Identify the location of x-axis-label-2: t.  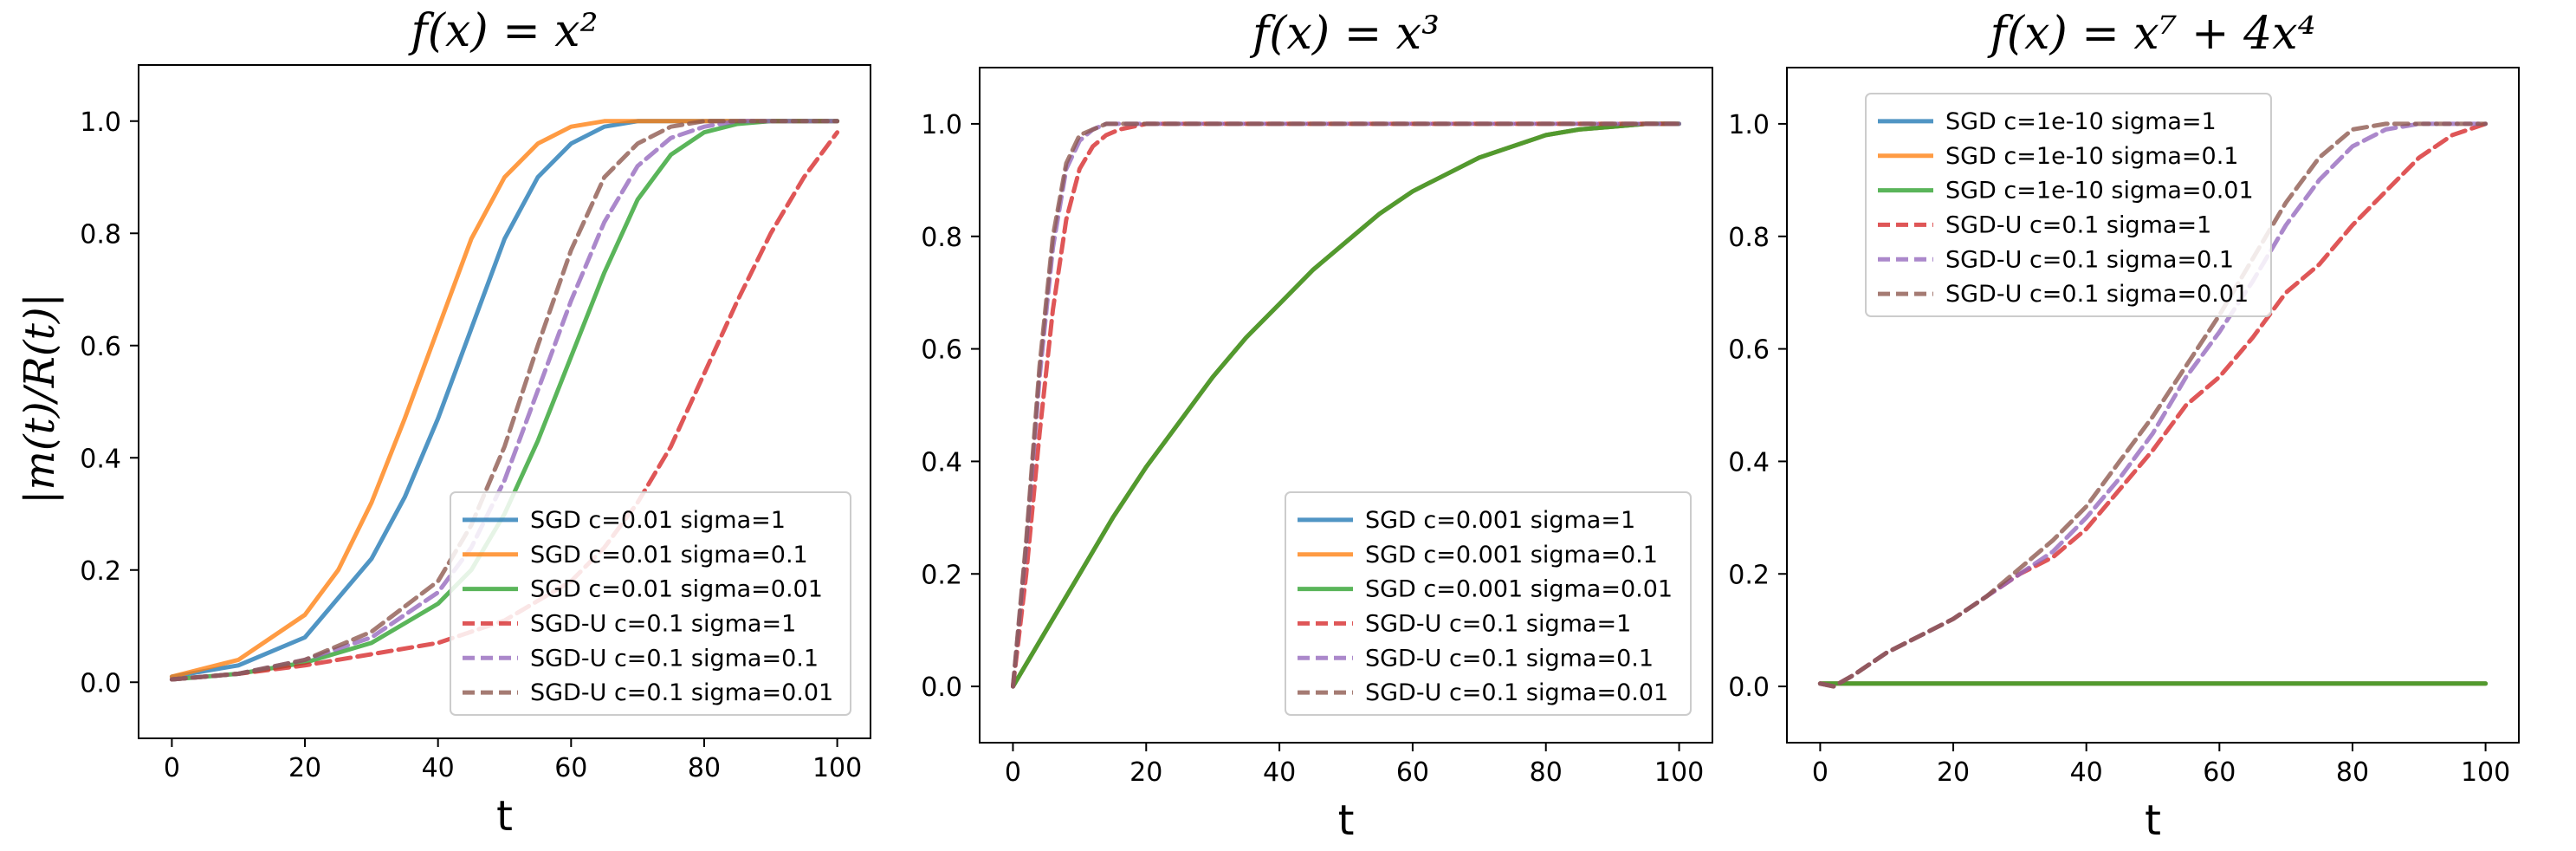
(1346, 821).